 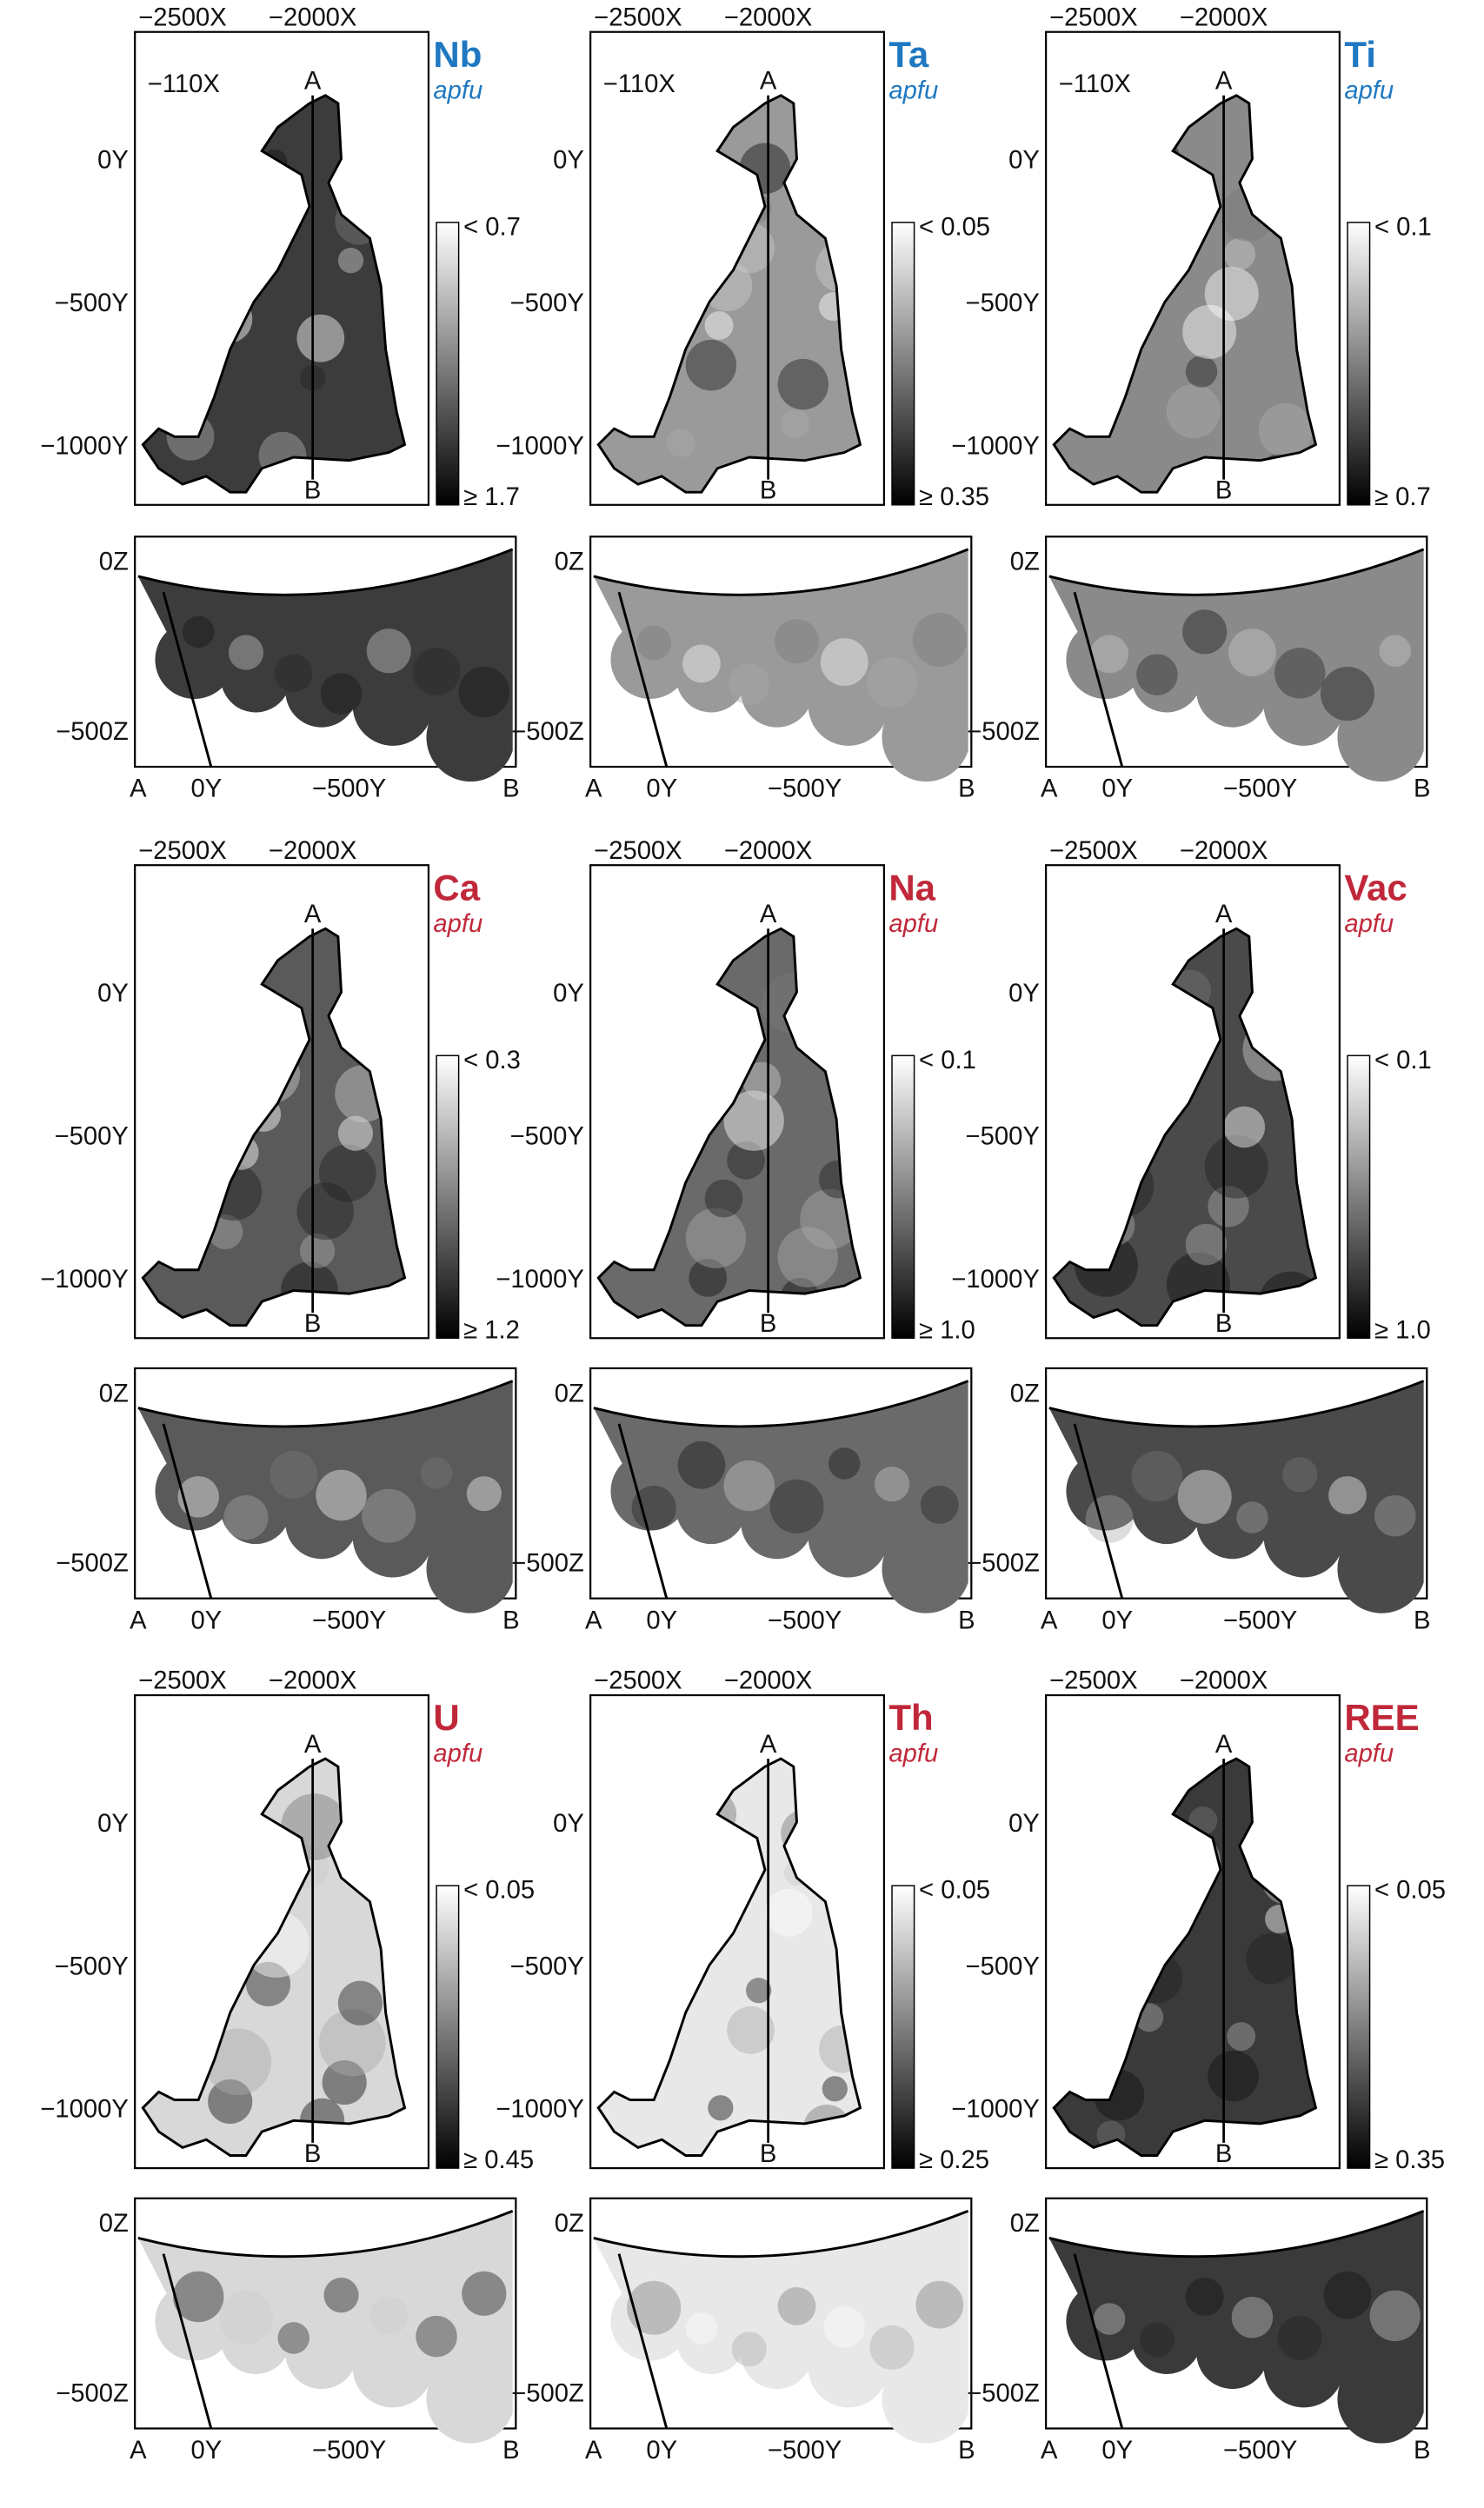 What do you see at coordinates (954, 2160) in the screenshot?
I see `colorbar-bottom-label: ≥ 0.25` at bounding box center [954, 2160].